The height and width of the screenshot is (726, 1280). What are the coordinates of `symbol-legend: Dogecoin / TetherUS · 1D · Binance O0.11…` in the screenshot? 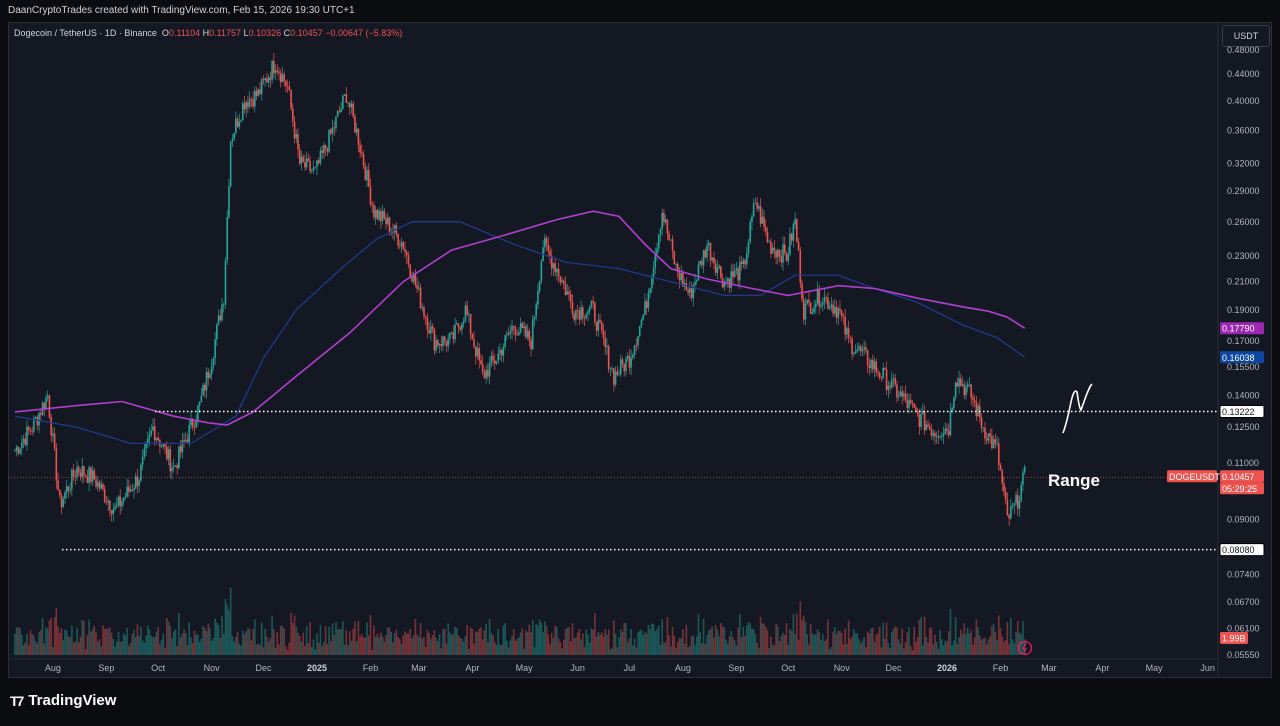 It's located at (208, 33).